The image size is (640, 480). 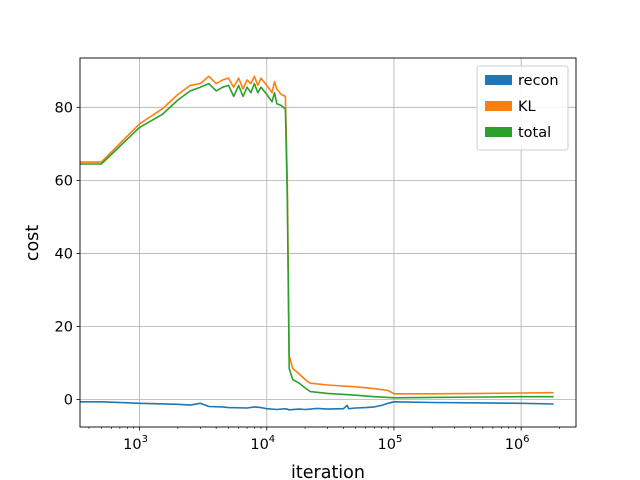 What do you see at coordinates (538, 81) in the screenshot?
I see `legend-label-recon: recon` at bounding box center [538, 81].